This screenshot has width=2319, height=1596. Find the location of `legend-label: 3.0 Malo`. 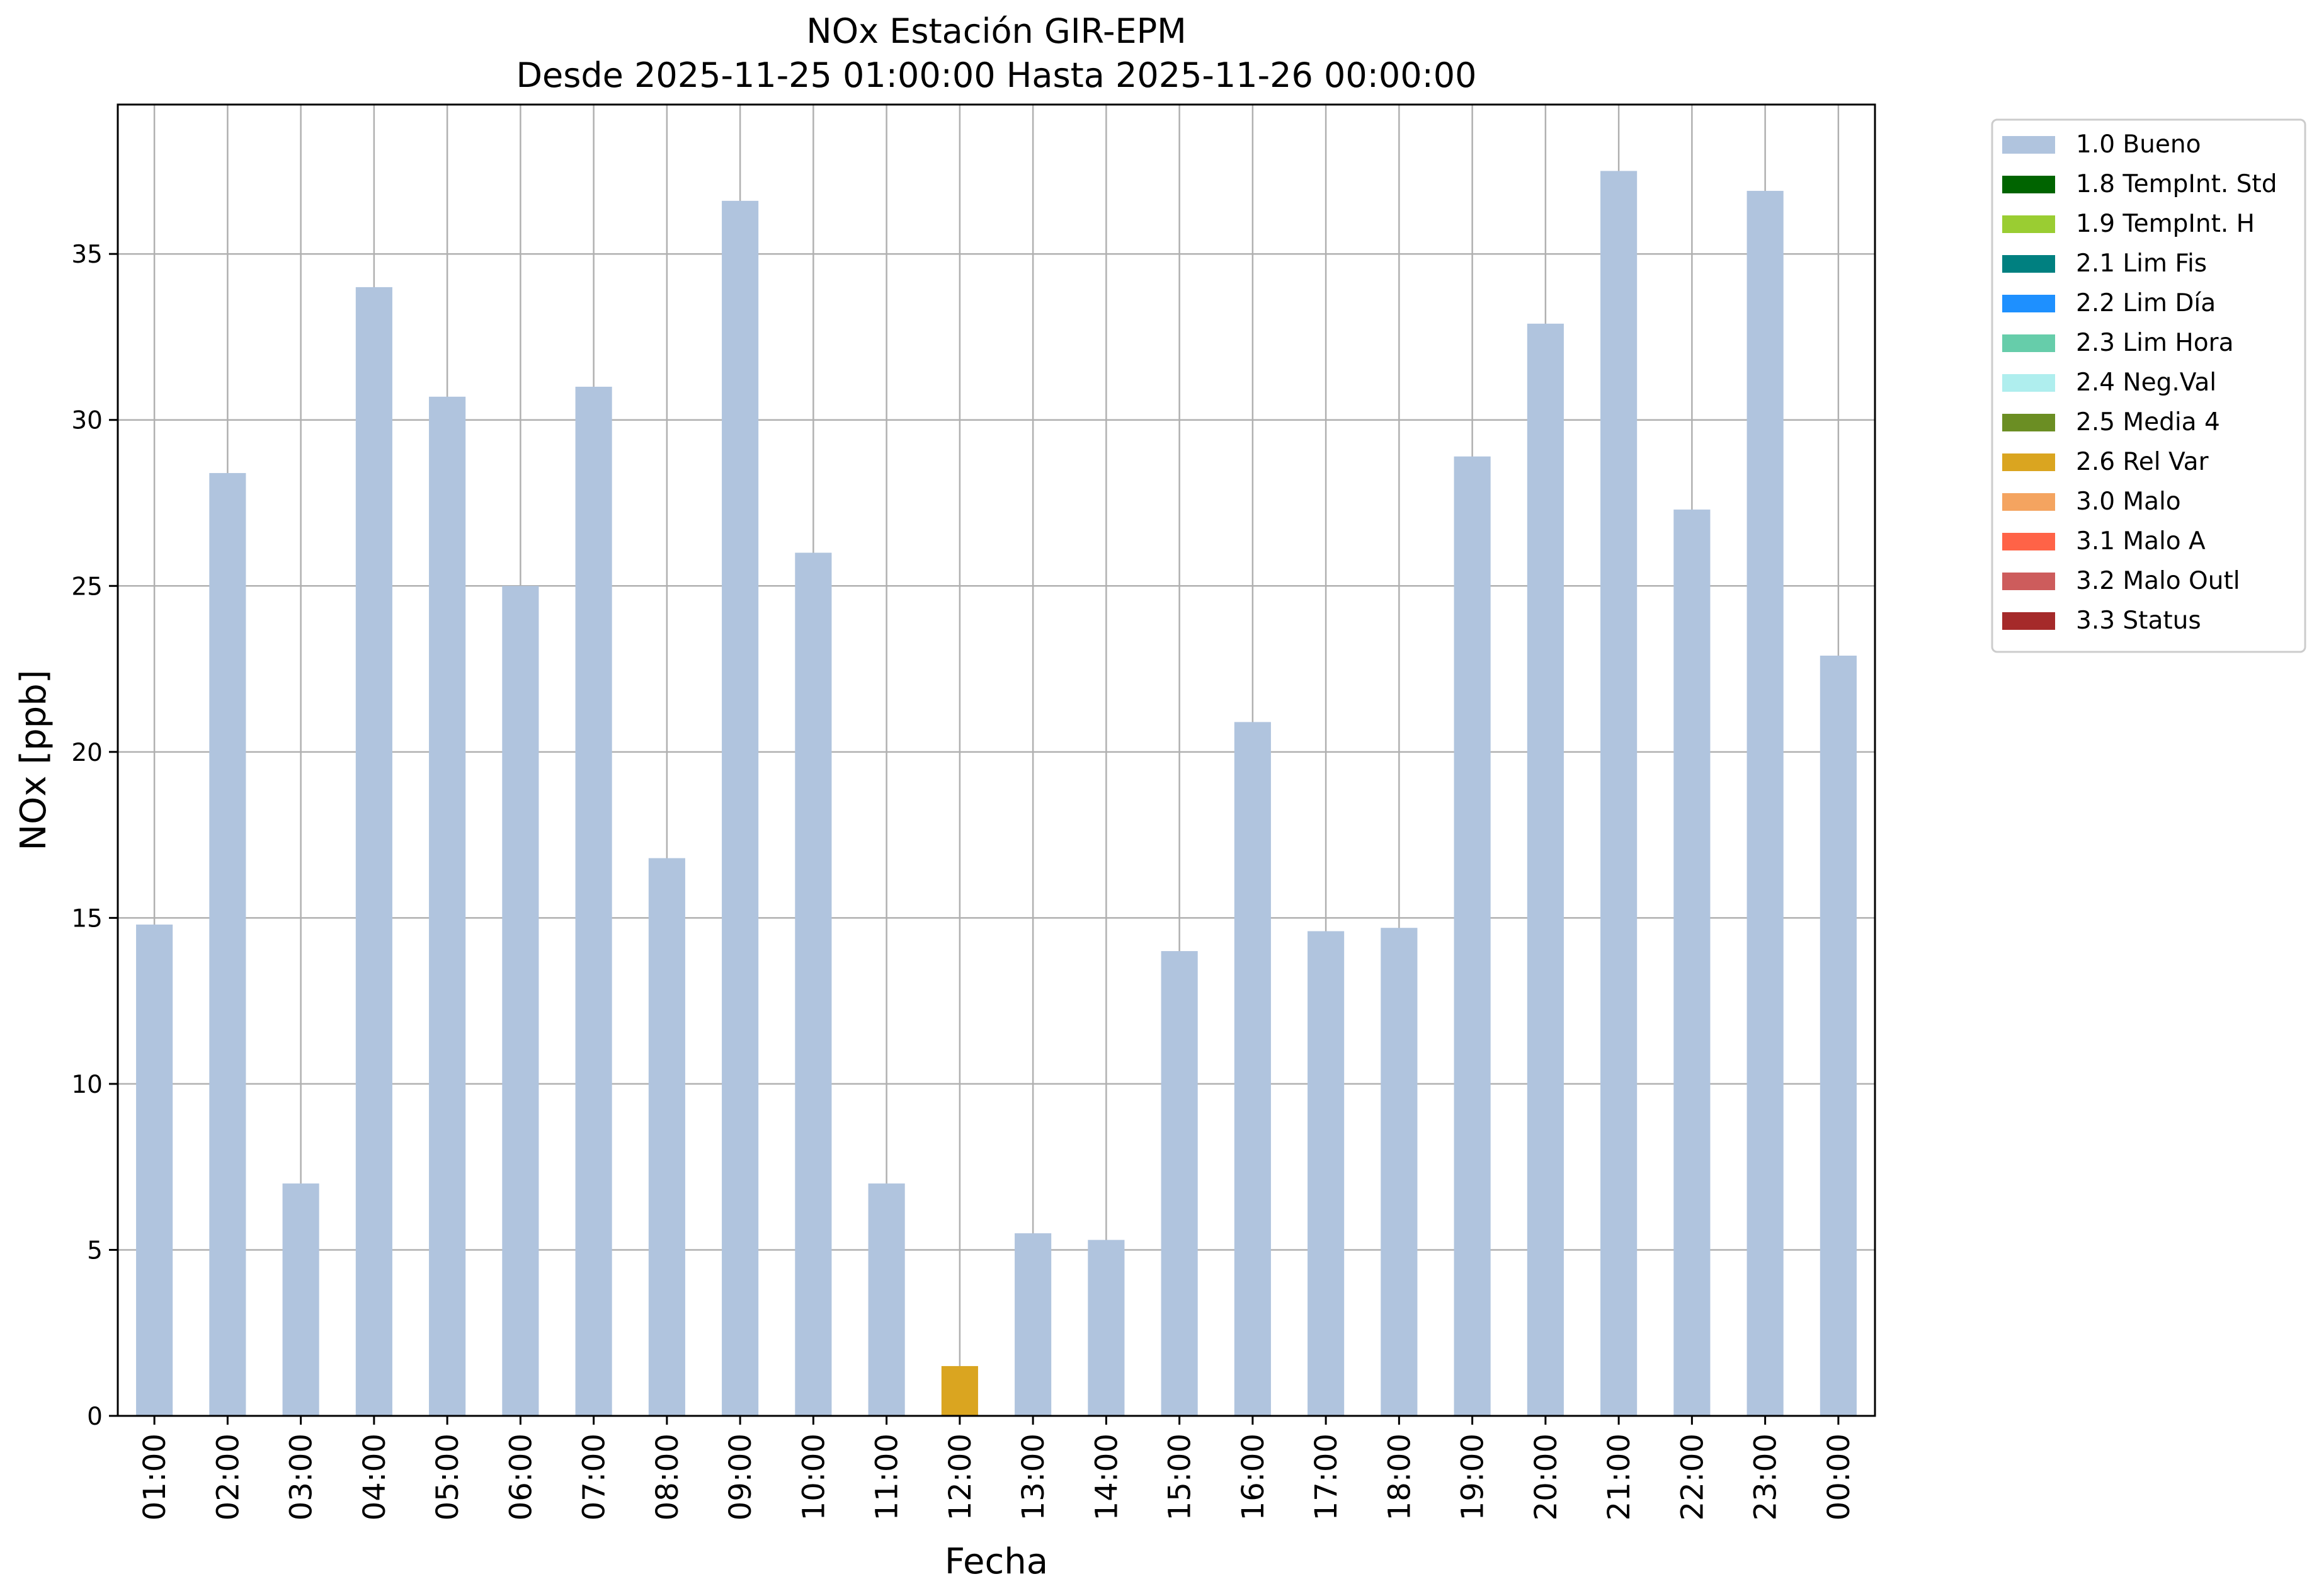

legend-label: 3.0 Malo is located at coordinates (2128, 501).